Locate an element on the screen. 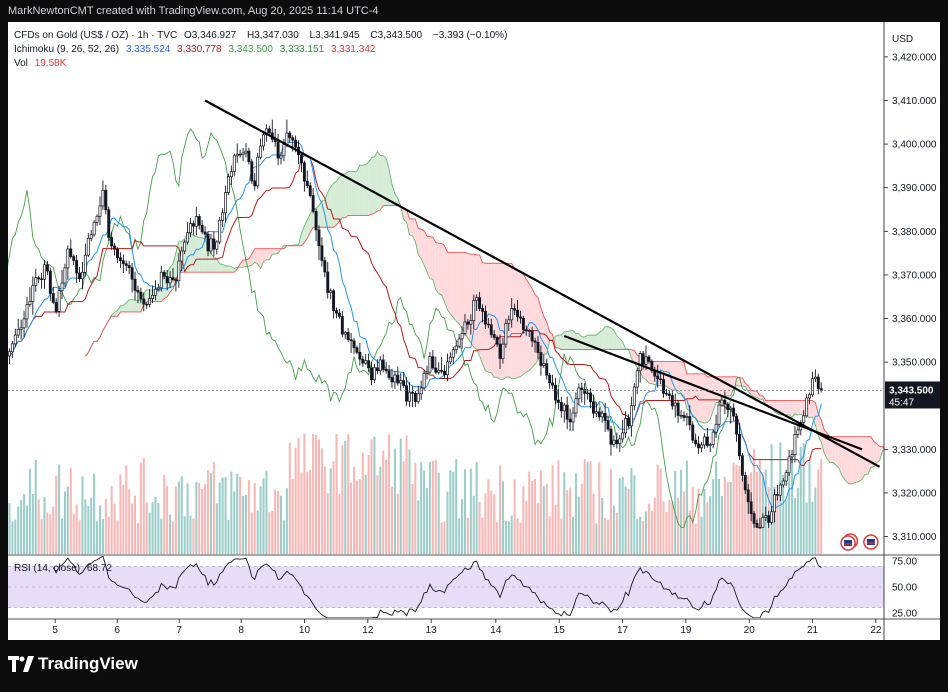 Image resolution: width=948 pixels, height=692 pixels. tradingview-logo: TradingView is located at coordinates (73, 664).